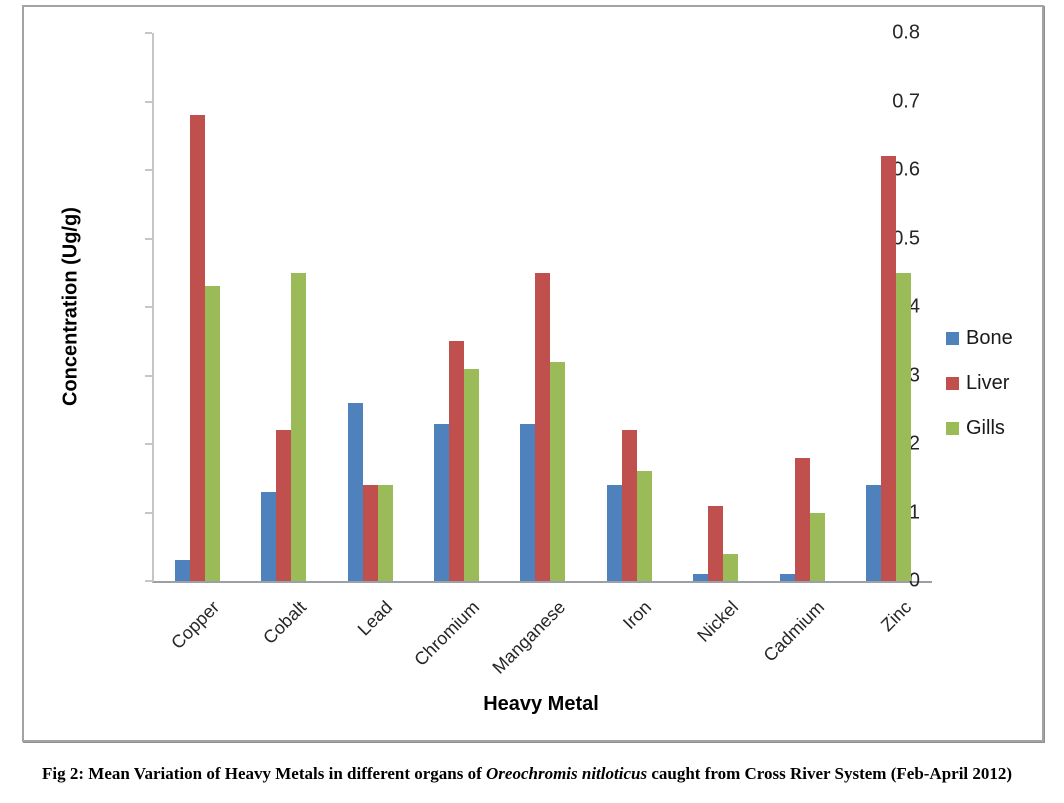  I want to click on bar-group-manganese, so click(543, 307).